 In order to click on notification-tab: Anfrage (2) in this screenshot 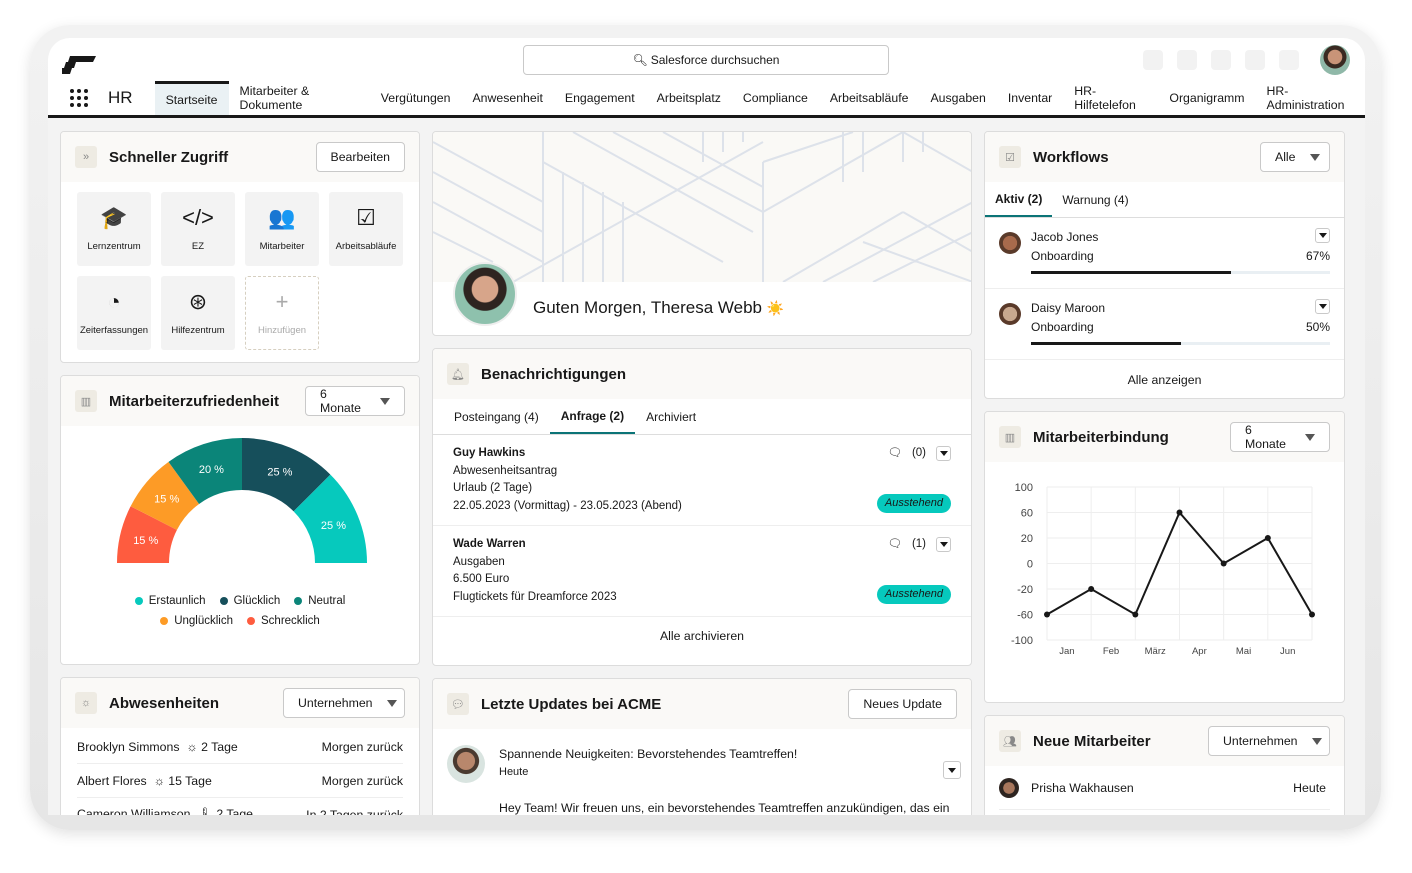, I will do `click(592, 416)`.